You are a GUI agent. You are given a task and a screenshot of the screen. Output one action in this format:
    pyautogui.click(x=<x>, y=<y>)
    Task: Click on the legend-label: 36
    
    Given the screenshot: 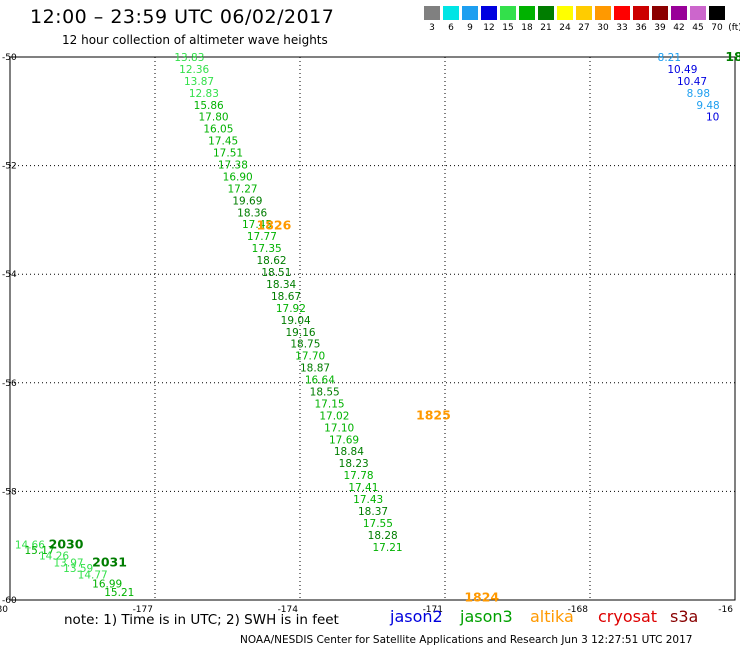 What is the action you would take?
    pyautogui.click(x=641, y=28)
    